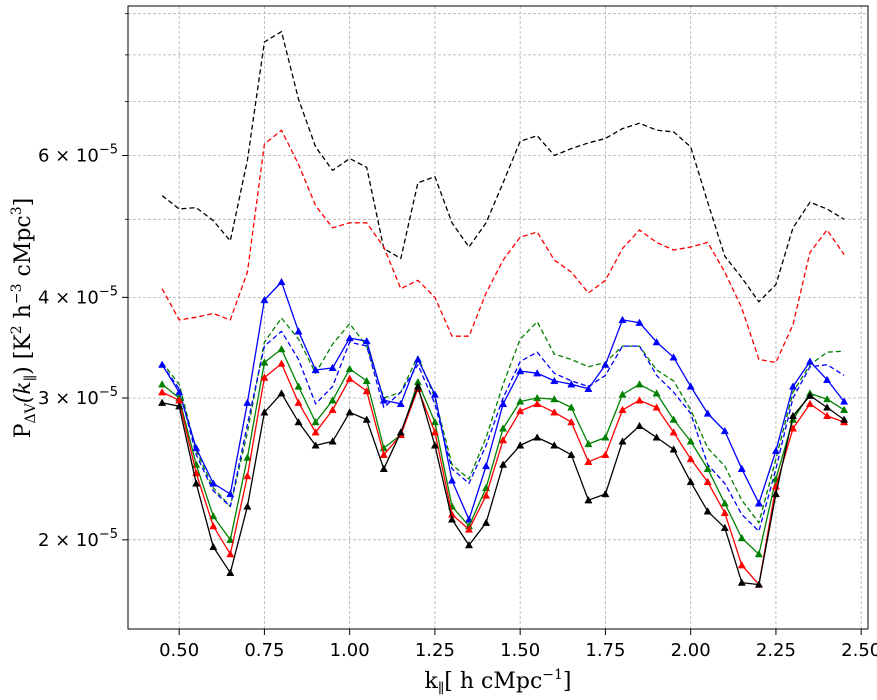  I want to click on x-tick-label: 2.00, so click(691, 650).